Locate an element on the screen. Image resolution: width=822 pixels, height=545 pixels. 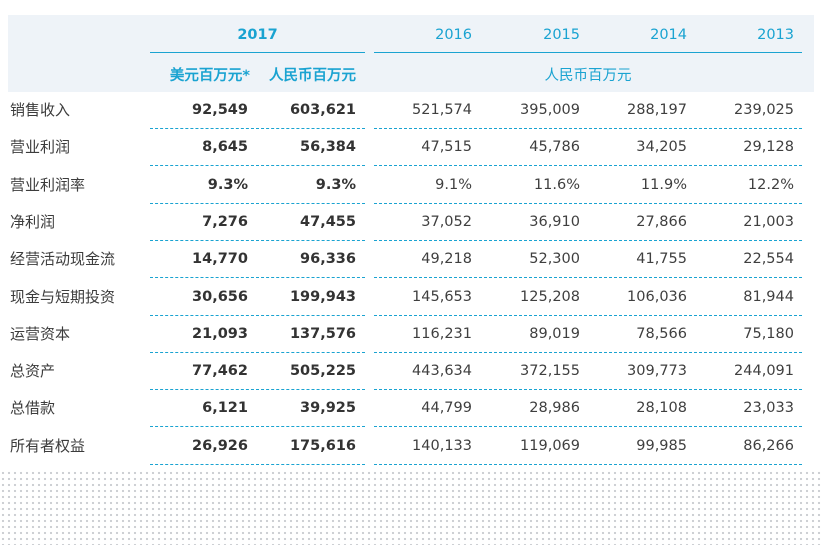
unit-rmb-history-header: 人民币百万元 is located at coordinates (588, 76).